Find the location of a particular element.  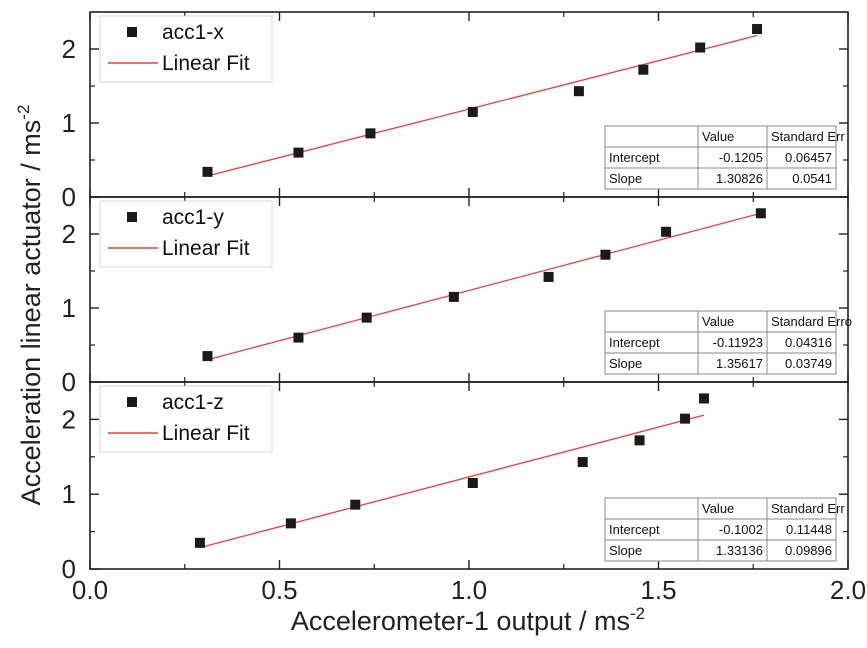

x-tick-label: 0.0 is located at coordinates (90, 590).